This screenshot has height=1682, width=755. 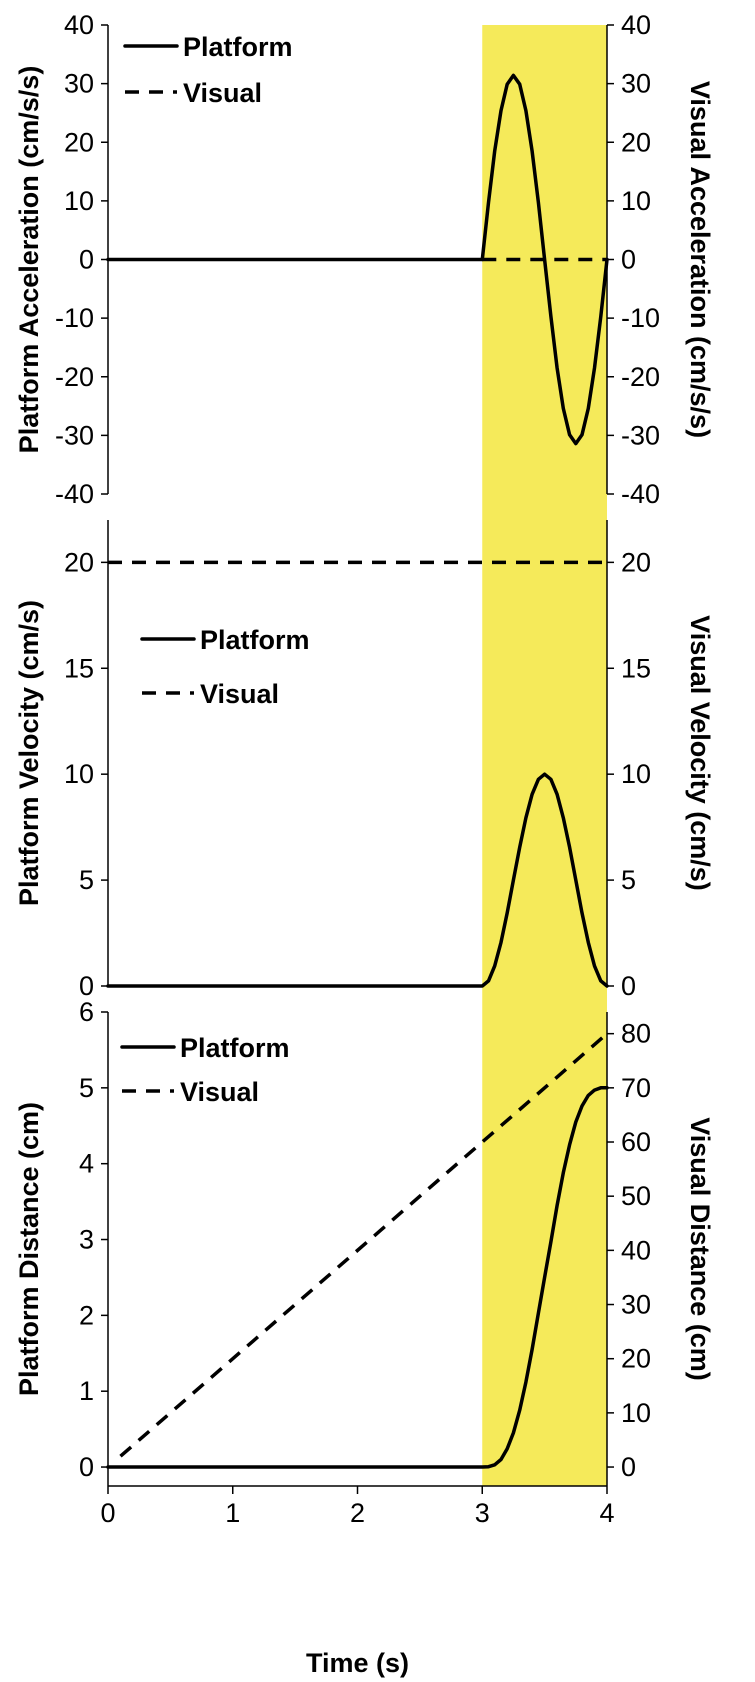 What do you see at coordinates (640, 377) in the screenshot?
I see `right-tick-label: -20` at bounding box center [640, 377].